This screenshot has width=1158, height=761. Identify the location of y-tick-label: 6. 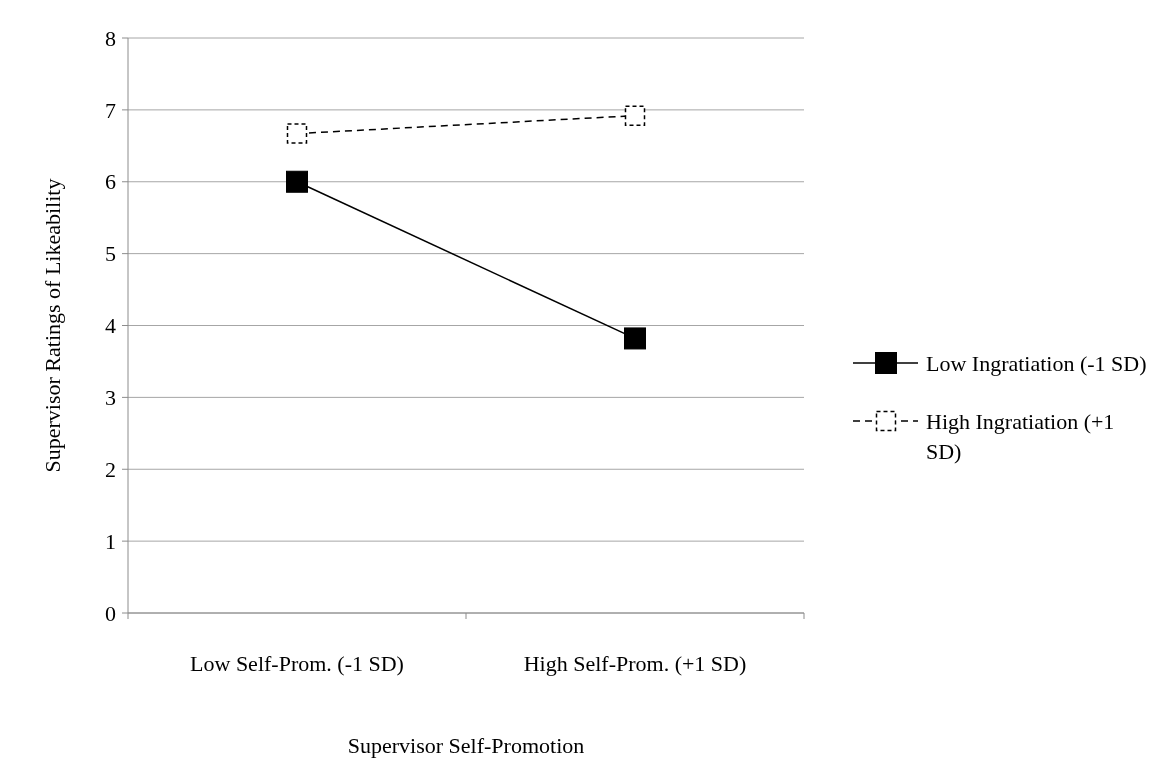
(110, 182).